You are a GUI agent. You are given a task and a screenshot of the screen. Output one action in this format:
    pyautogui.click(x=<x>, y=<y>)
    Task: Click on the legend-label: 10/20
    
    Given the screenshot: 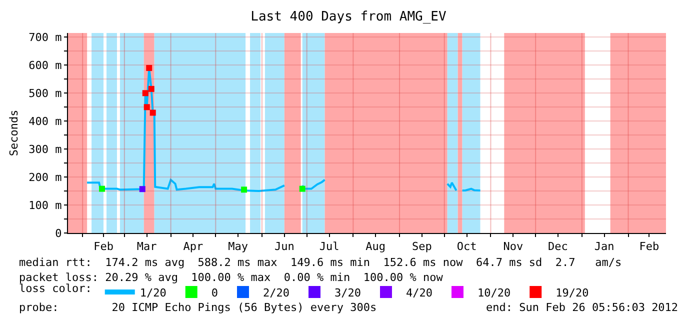 What is the action you would take?
    pyautogui.click(x=494, y=293)
    